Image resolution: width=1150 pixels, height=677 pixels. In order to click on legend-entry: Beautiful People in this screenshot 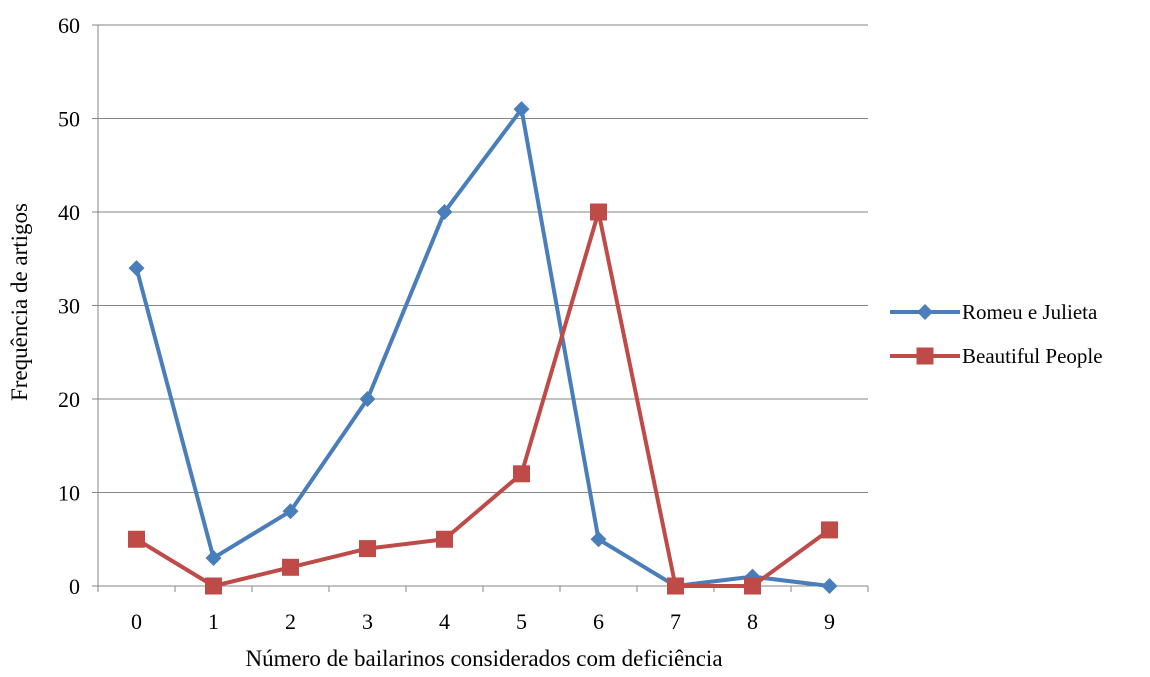, I will do `click(996, 356)`.